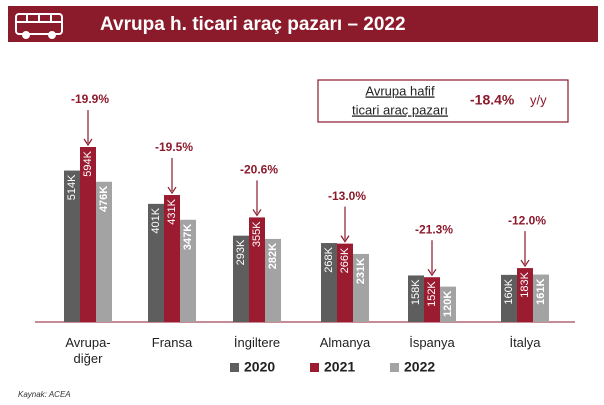  Describe the element at coordinates (156, 220) in the screenshot. I see `value-label: 401K` at that location.